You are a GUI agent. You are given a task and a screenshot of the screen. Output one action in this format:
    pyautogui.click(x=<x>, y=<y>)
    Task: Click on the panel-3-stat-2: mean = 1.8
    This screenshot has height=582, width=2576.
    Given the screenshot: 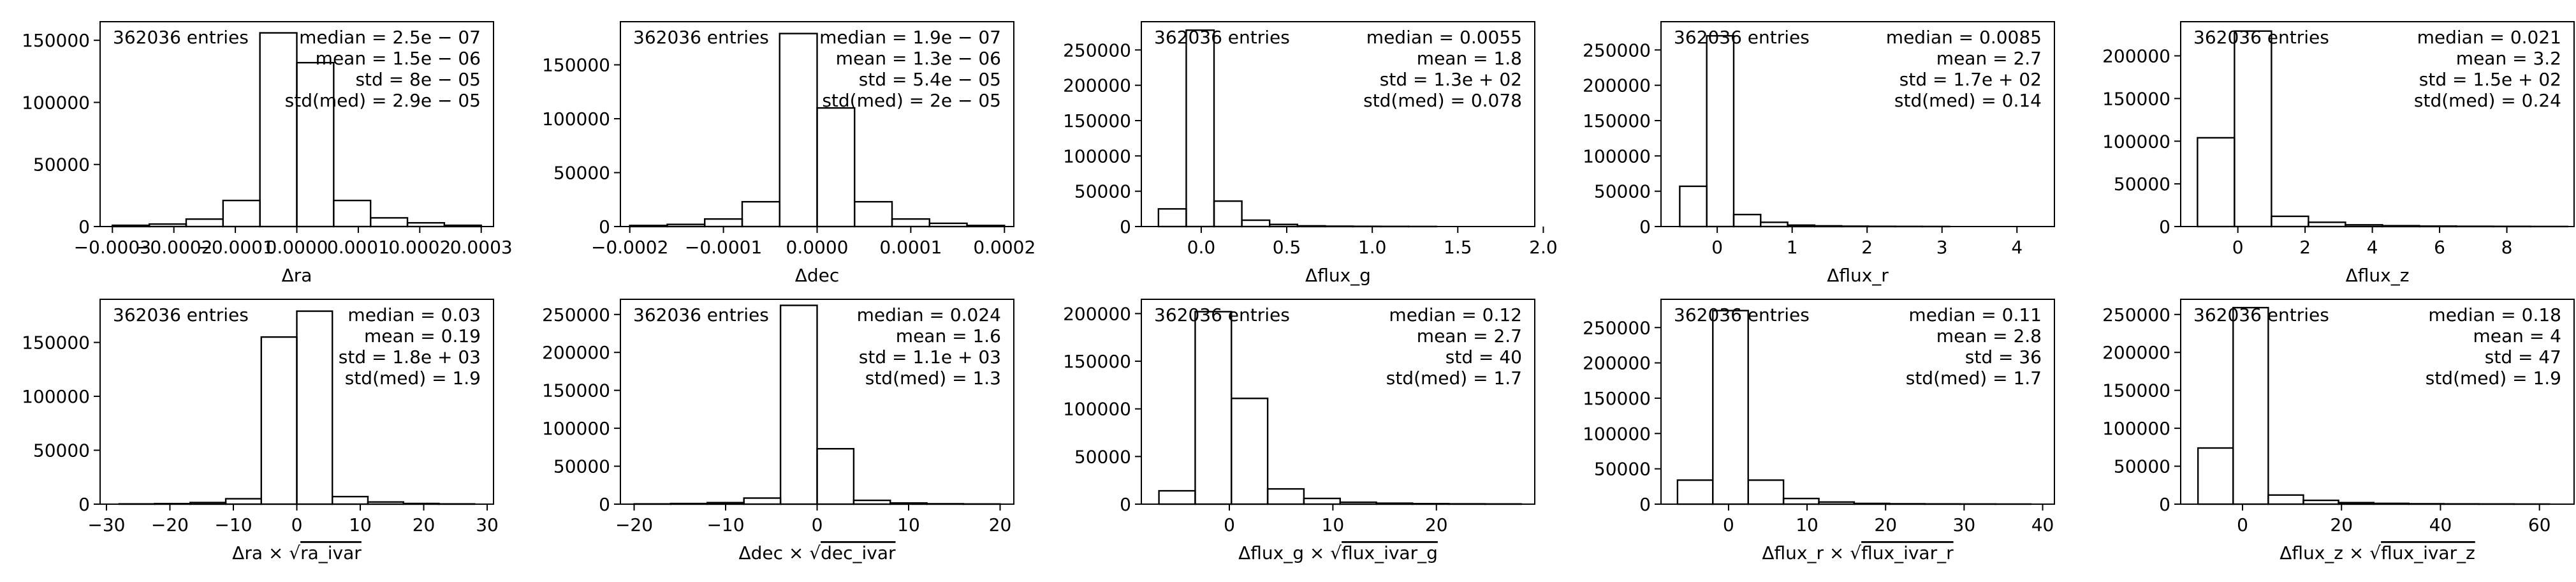 What is the action you would take?
    pyautogui.click(x=1470, y=59)
    